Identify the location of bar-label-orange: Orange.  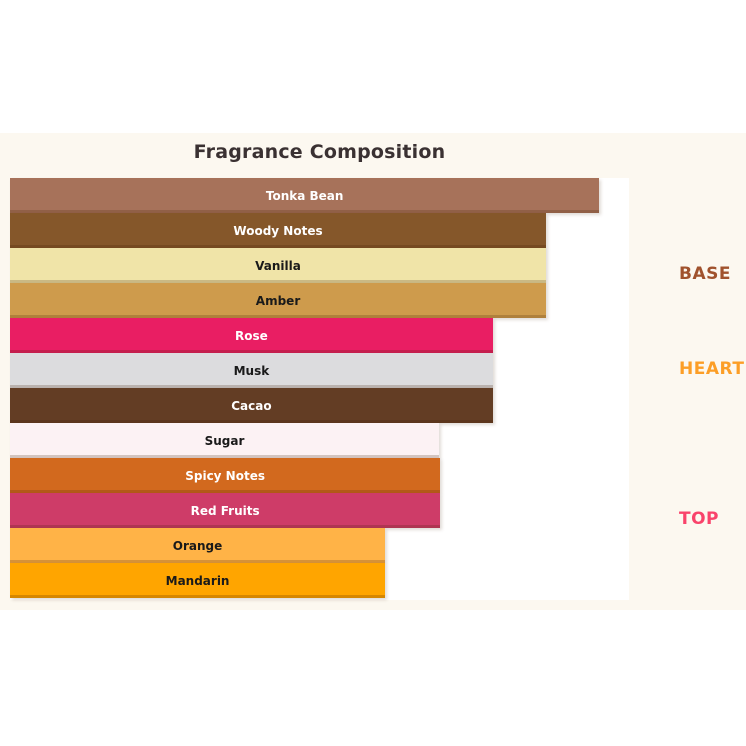
(197, 545).